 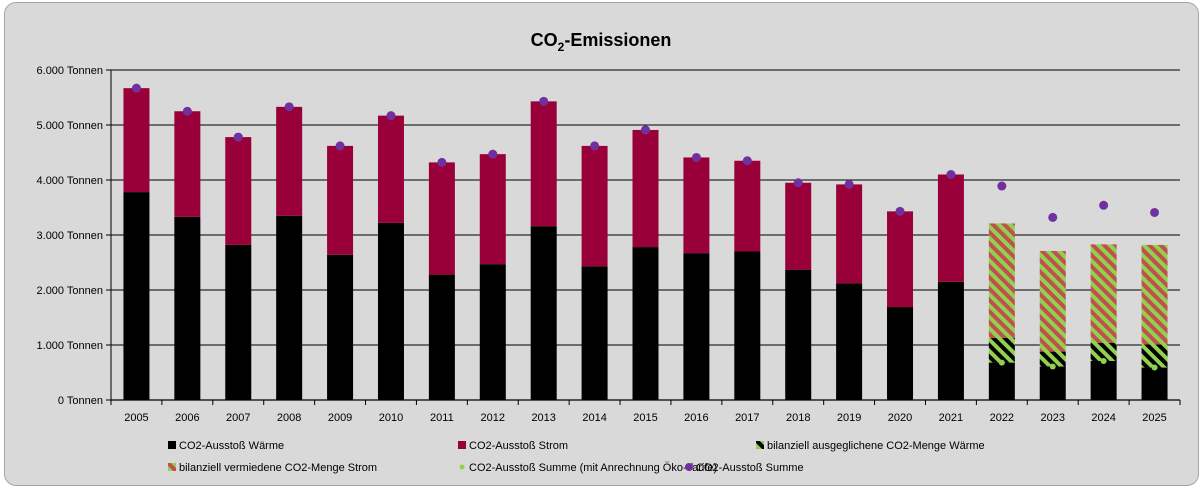 I want to click on y-tick-label: 4.000 Tonnen, so click(x=70, y=181).